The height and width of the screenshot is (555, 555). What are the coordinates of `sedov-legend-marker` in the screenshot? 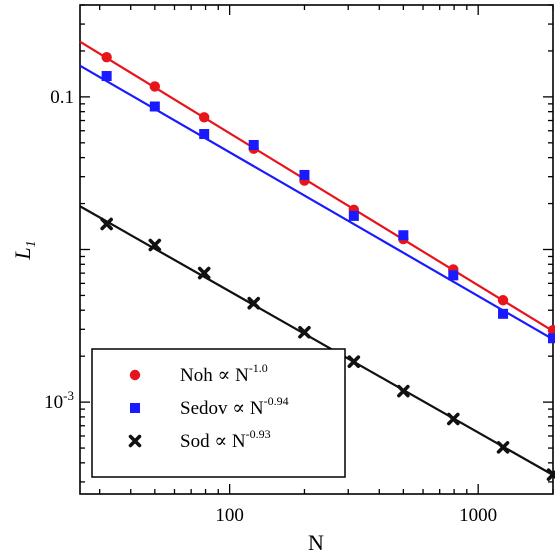 It's located at (135, 408).